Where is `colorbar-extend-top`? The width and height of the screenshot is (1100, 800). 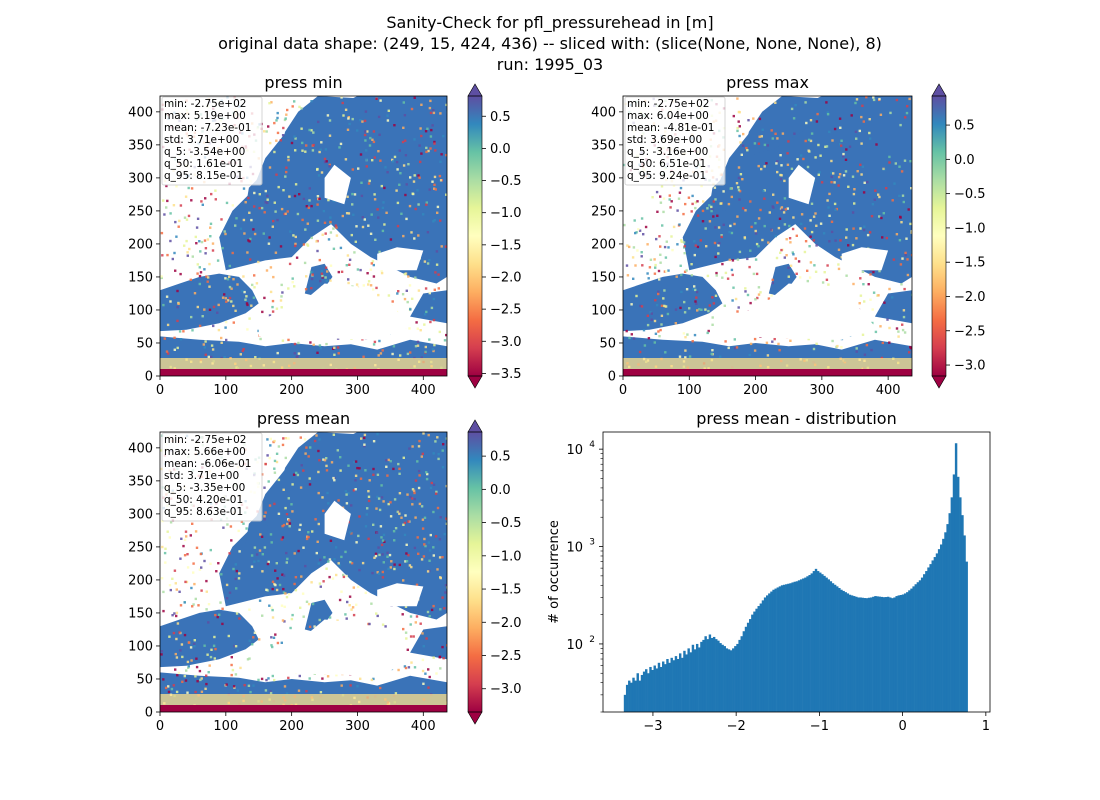 colorbar-extend-top is located at coordinates (939, 90).